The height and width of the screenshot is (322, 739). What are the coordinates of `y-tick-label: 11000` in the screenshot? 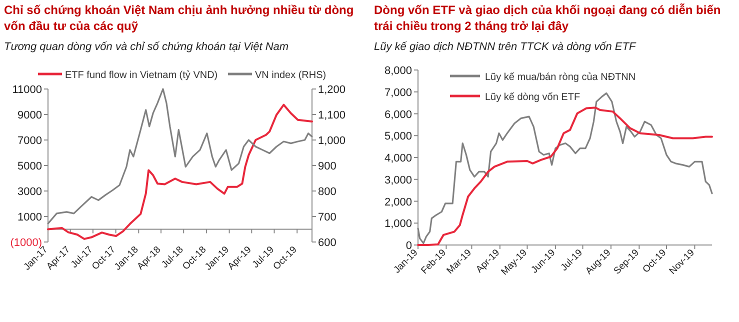 It's located at (27, 90).